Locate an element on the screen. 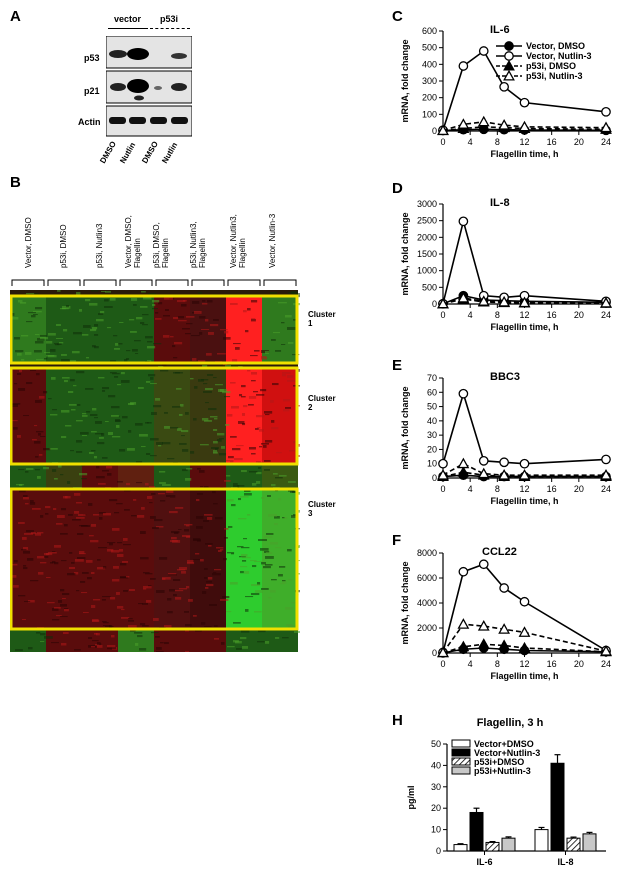 Image resolution: width=622 pixels, height=876 pixels. heatmap-col-7: Vector, Nutlin3, Flagellin is located at coordinates (238, 241).